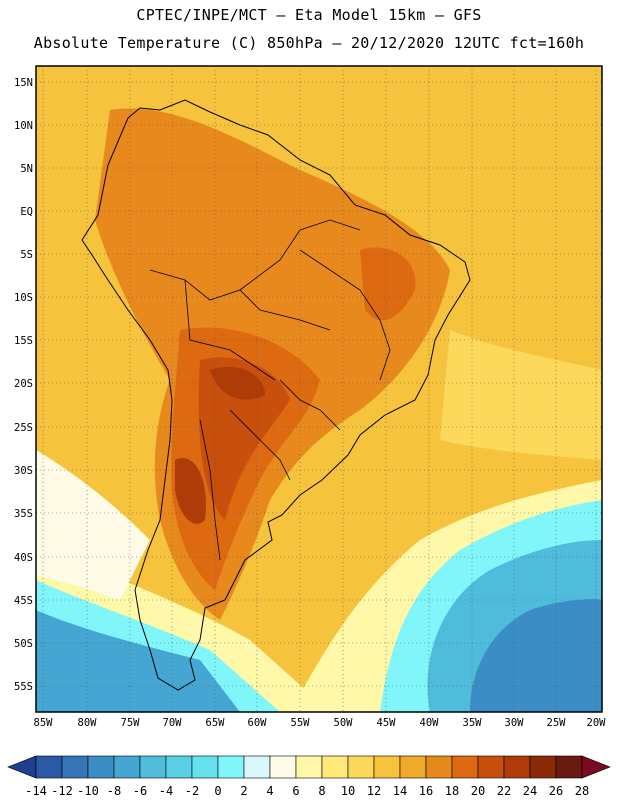 The width and height of the screenshot is (618, 800). I want to click on lat-label: 50S, so click(23, 644).